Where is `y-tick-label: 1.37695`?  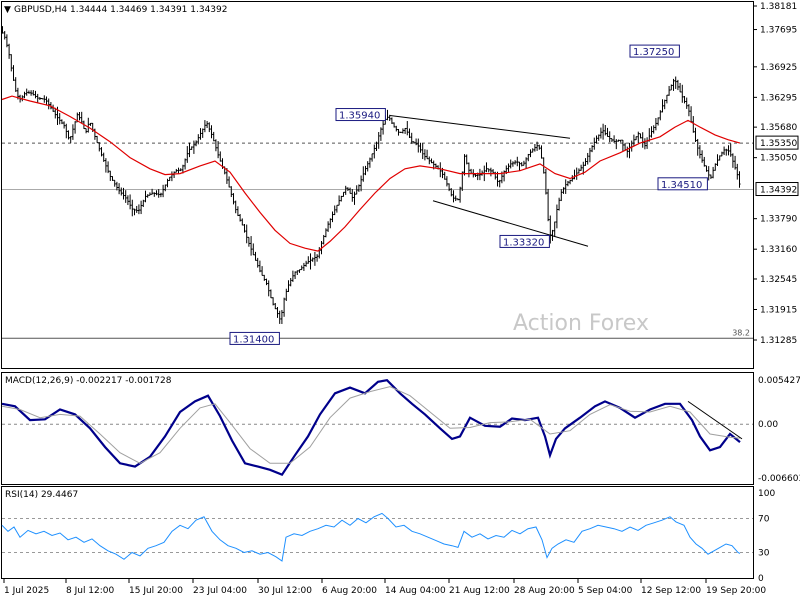 y-tick-label: 1.37695 is located at coordinates (778, 31).